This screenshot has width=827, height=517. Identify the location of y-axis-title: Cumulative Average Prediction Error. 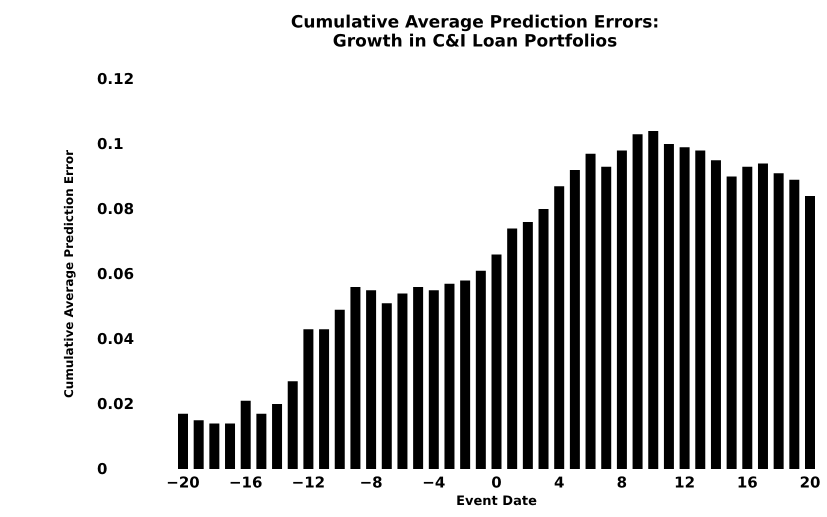
(69, 274).